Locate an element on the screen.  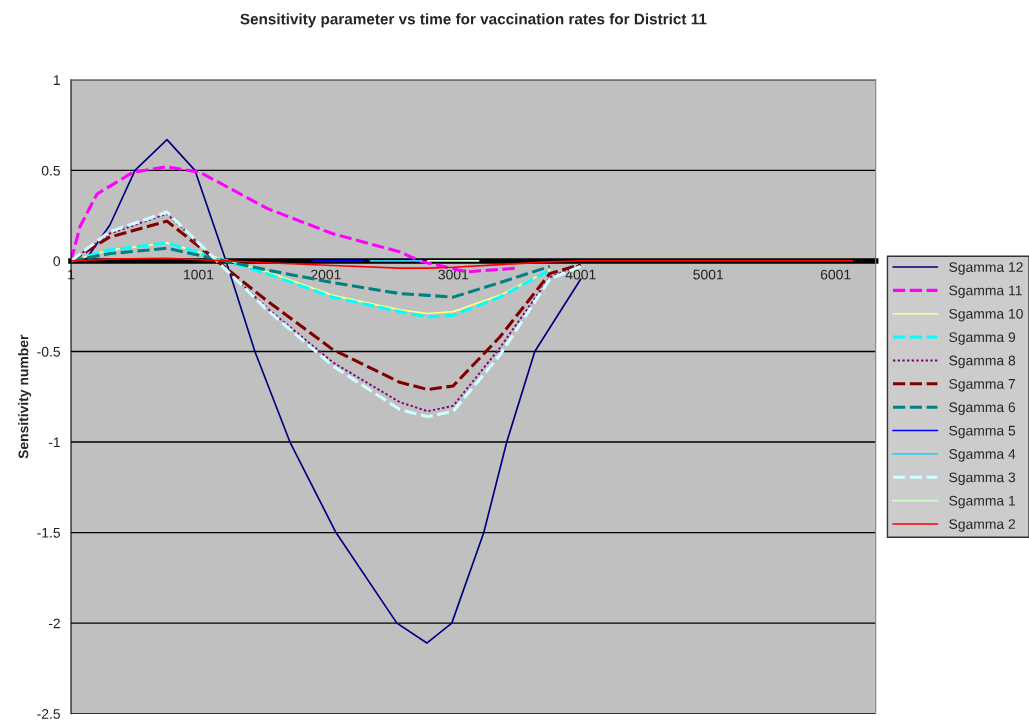
chart-title: Sensitivity parameter vs time for vaccination rates for District 11 is located at coordinates (473, 20).